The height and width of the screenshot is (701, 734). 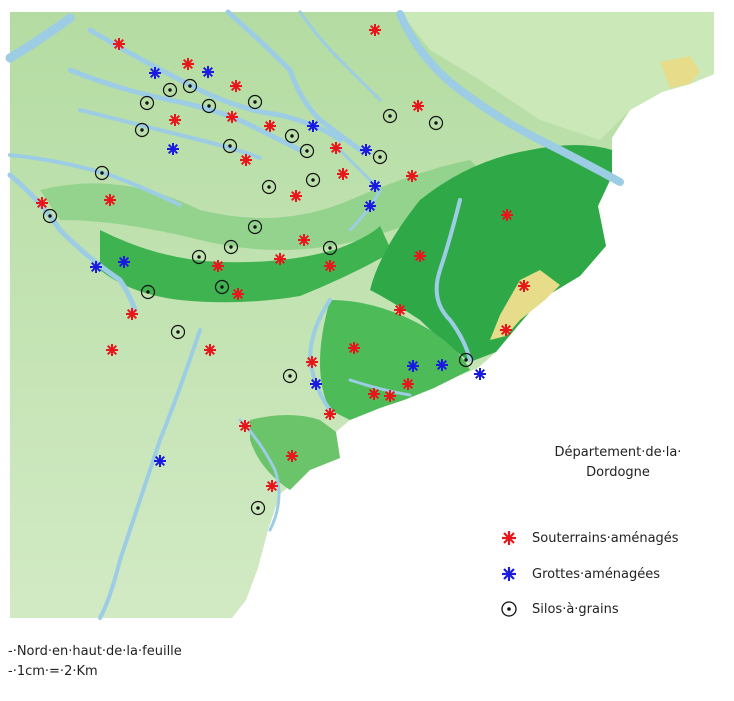 I want to click on red-star-icon, so click(x=509, y=538).